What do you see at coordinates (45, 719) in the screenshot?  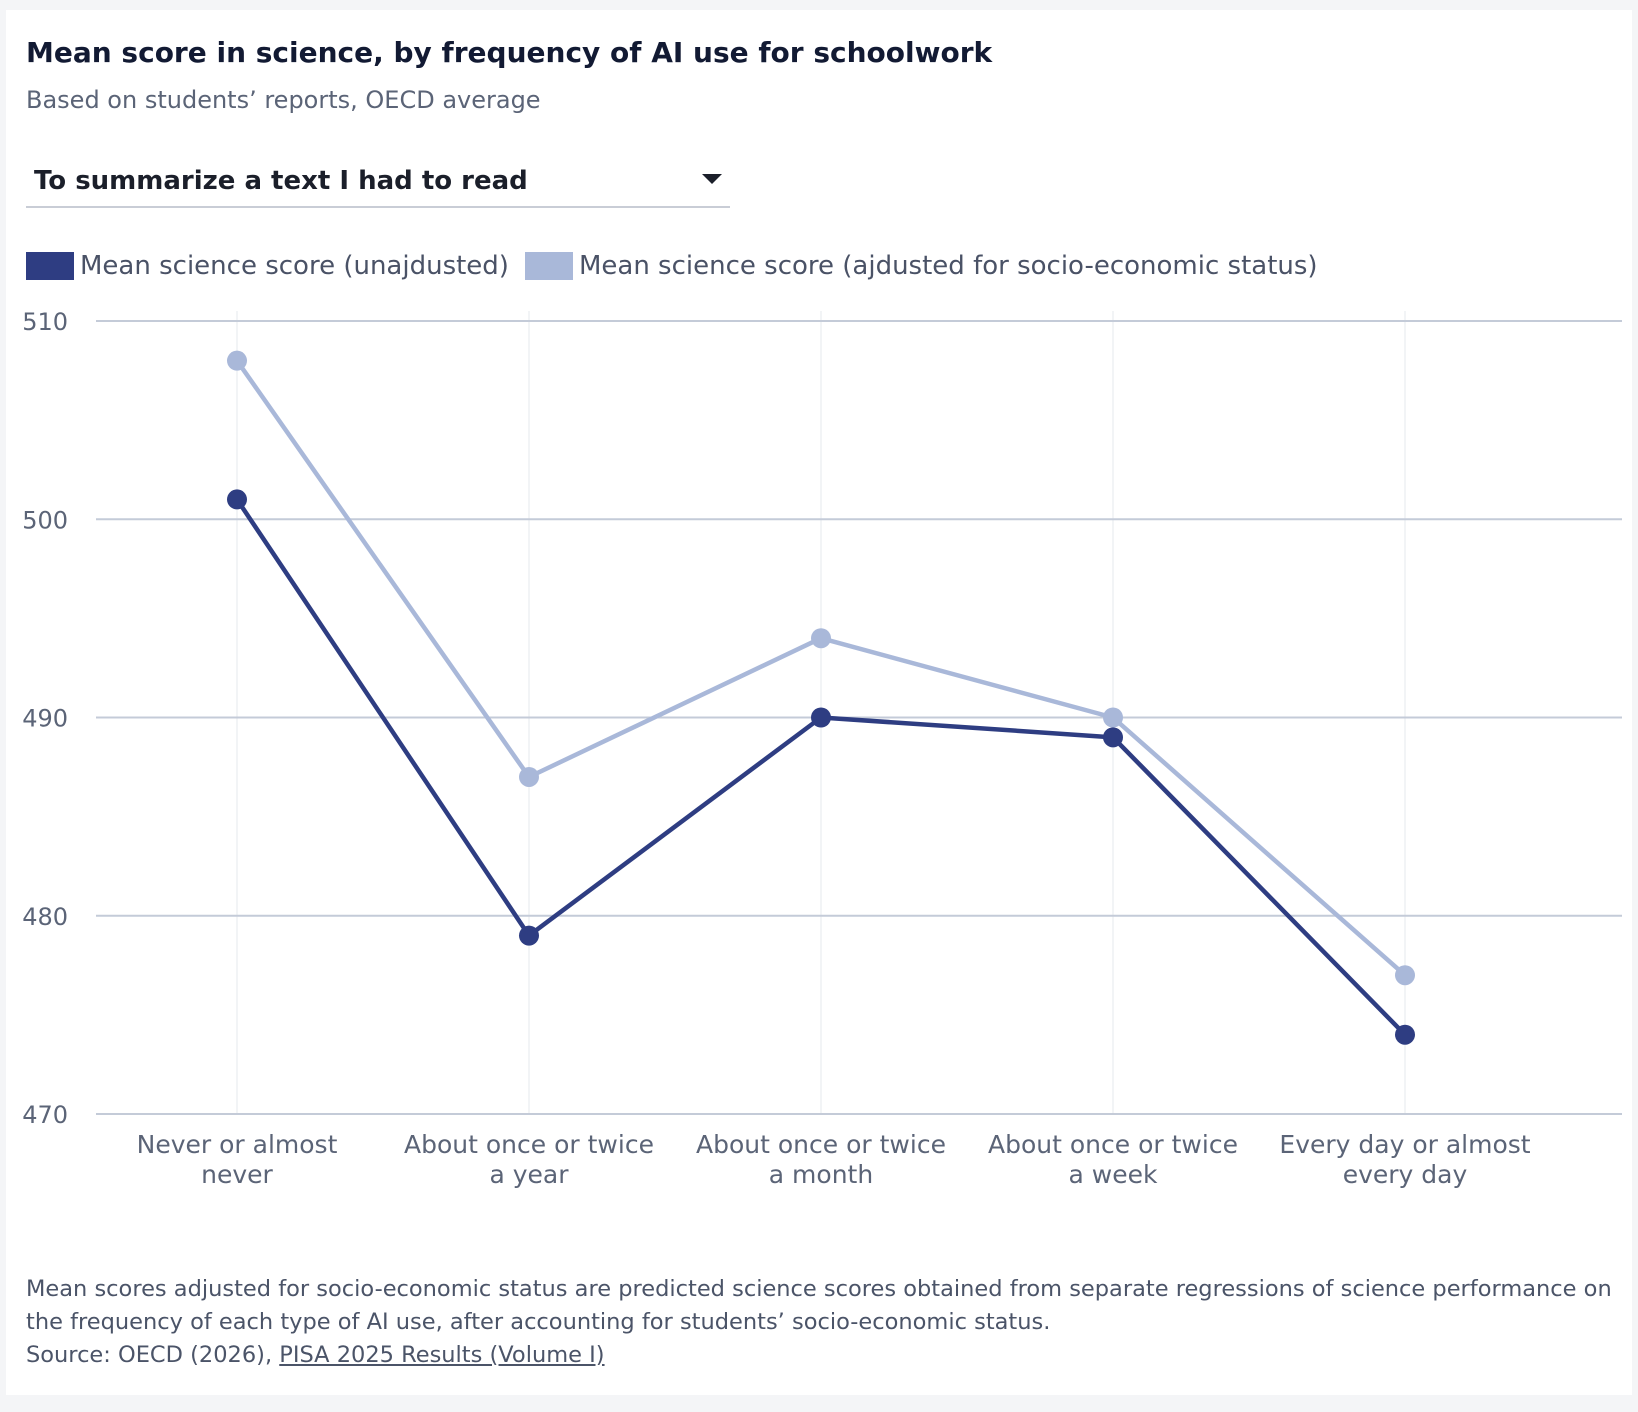 I see `y-tick-label-490: 490` at bounding box center [45, 719].